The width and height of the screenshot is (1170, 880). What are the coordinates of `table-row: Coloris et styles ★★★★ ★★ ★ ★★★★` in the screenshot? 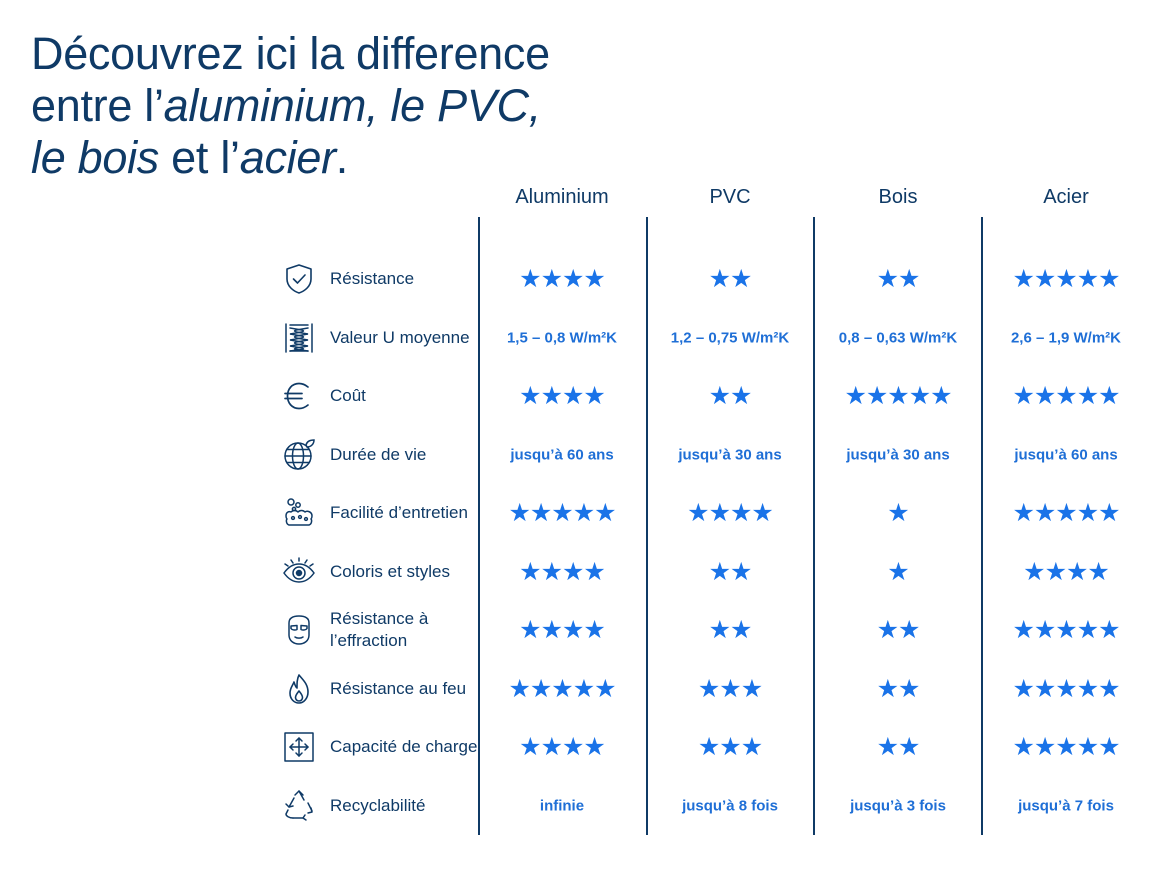 It's located at (585, 572).